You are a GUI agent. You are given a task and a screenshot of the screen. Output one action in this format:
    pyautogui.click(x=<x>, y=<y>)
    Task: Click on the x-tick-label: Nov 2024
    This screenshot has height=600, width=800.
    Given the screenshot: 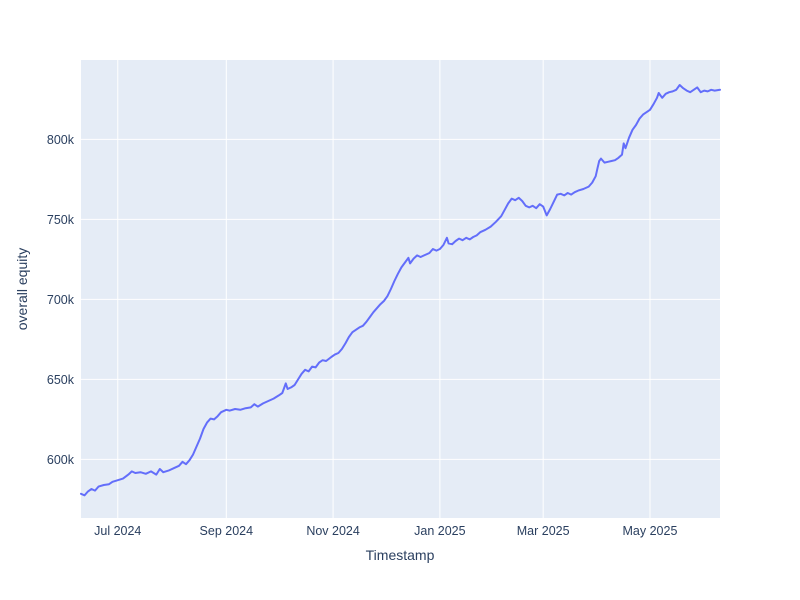 What is the action you would take?
    pyautogui.click(x=333, y=531)
    